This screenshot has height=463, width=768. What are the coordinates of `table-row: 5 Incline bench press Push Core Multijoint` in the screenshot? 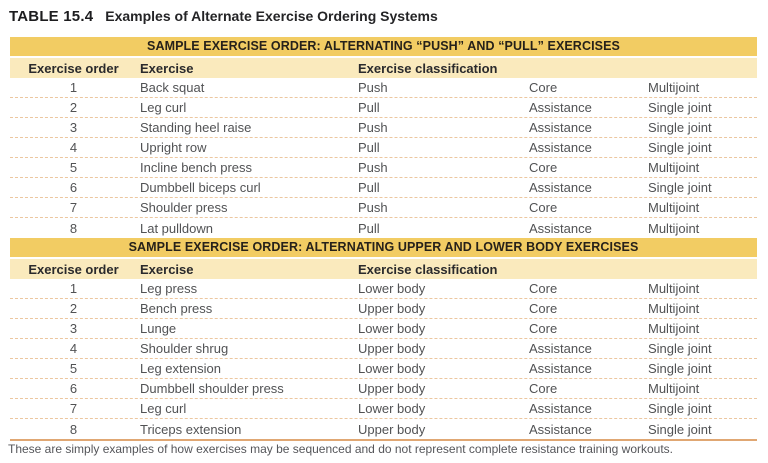 It's located at (383, 168).